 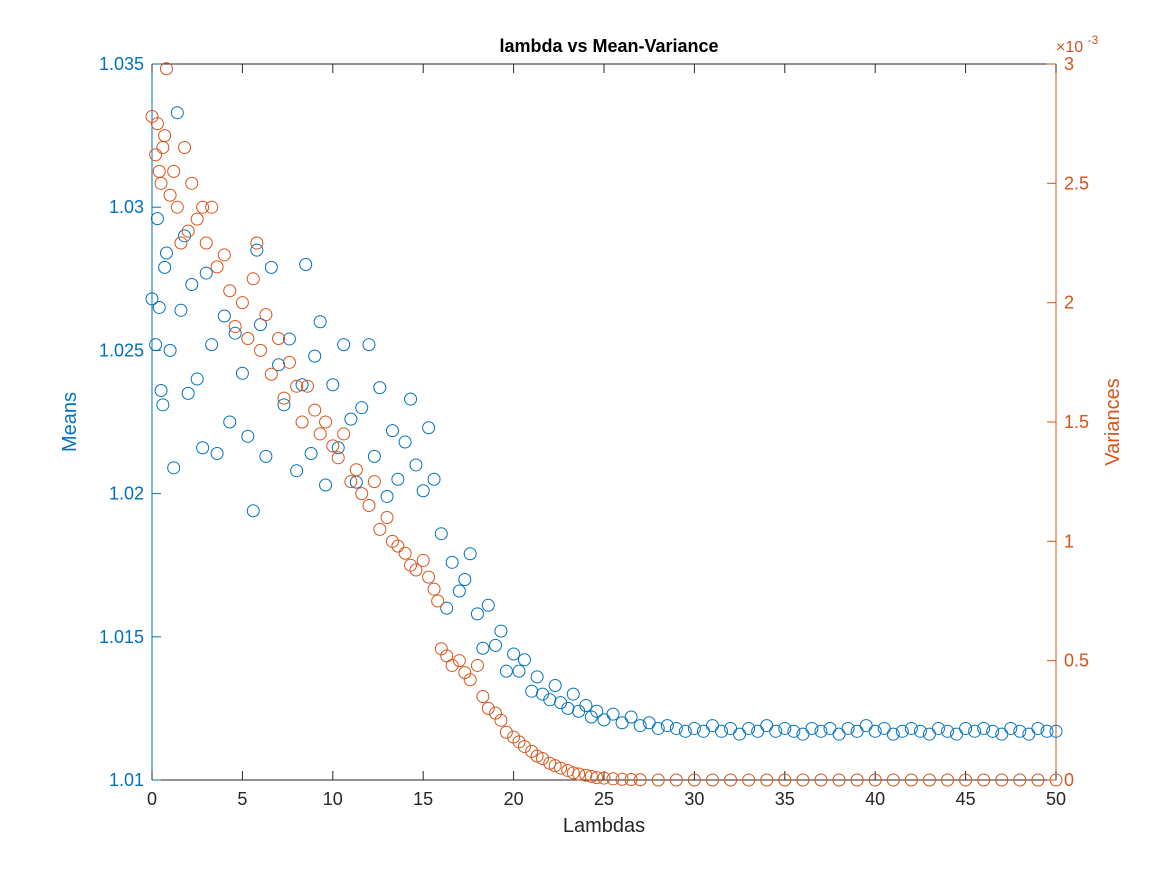 I want to click on y-left-tick-label: 1.02, so click(x=126, y=494).